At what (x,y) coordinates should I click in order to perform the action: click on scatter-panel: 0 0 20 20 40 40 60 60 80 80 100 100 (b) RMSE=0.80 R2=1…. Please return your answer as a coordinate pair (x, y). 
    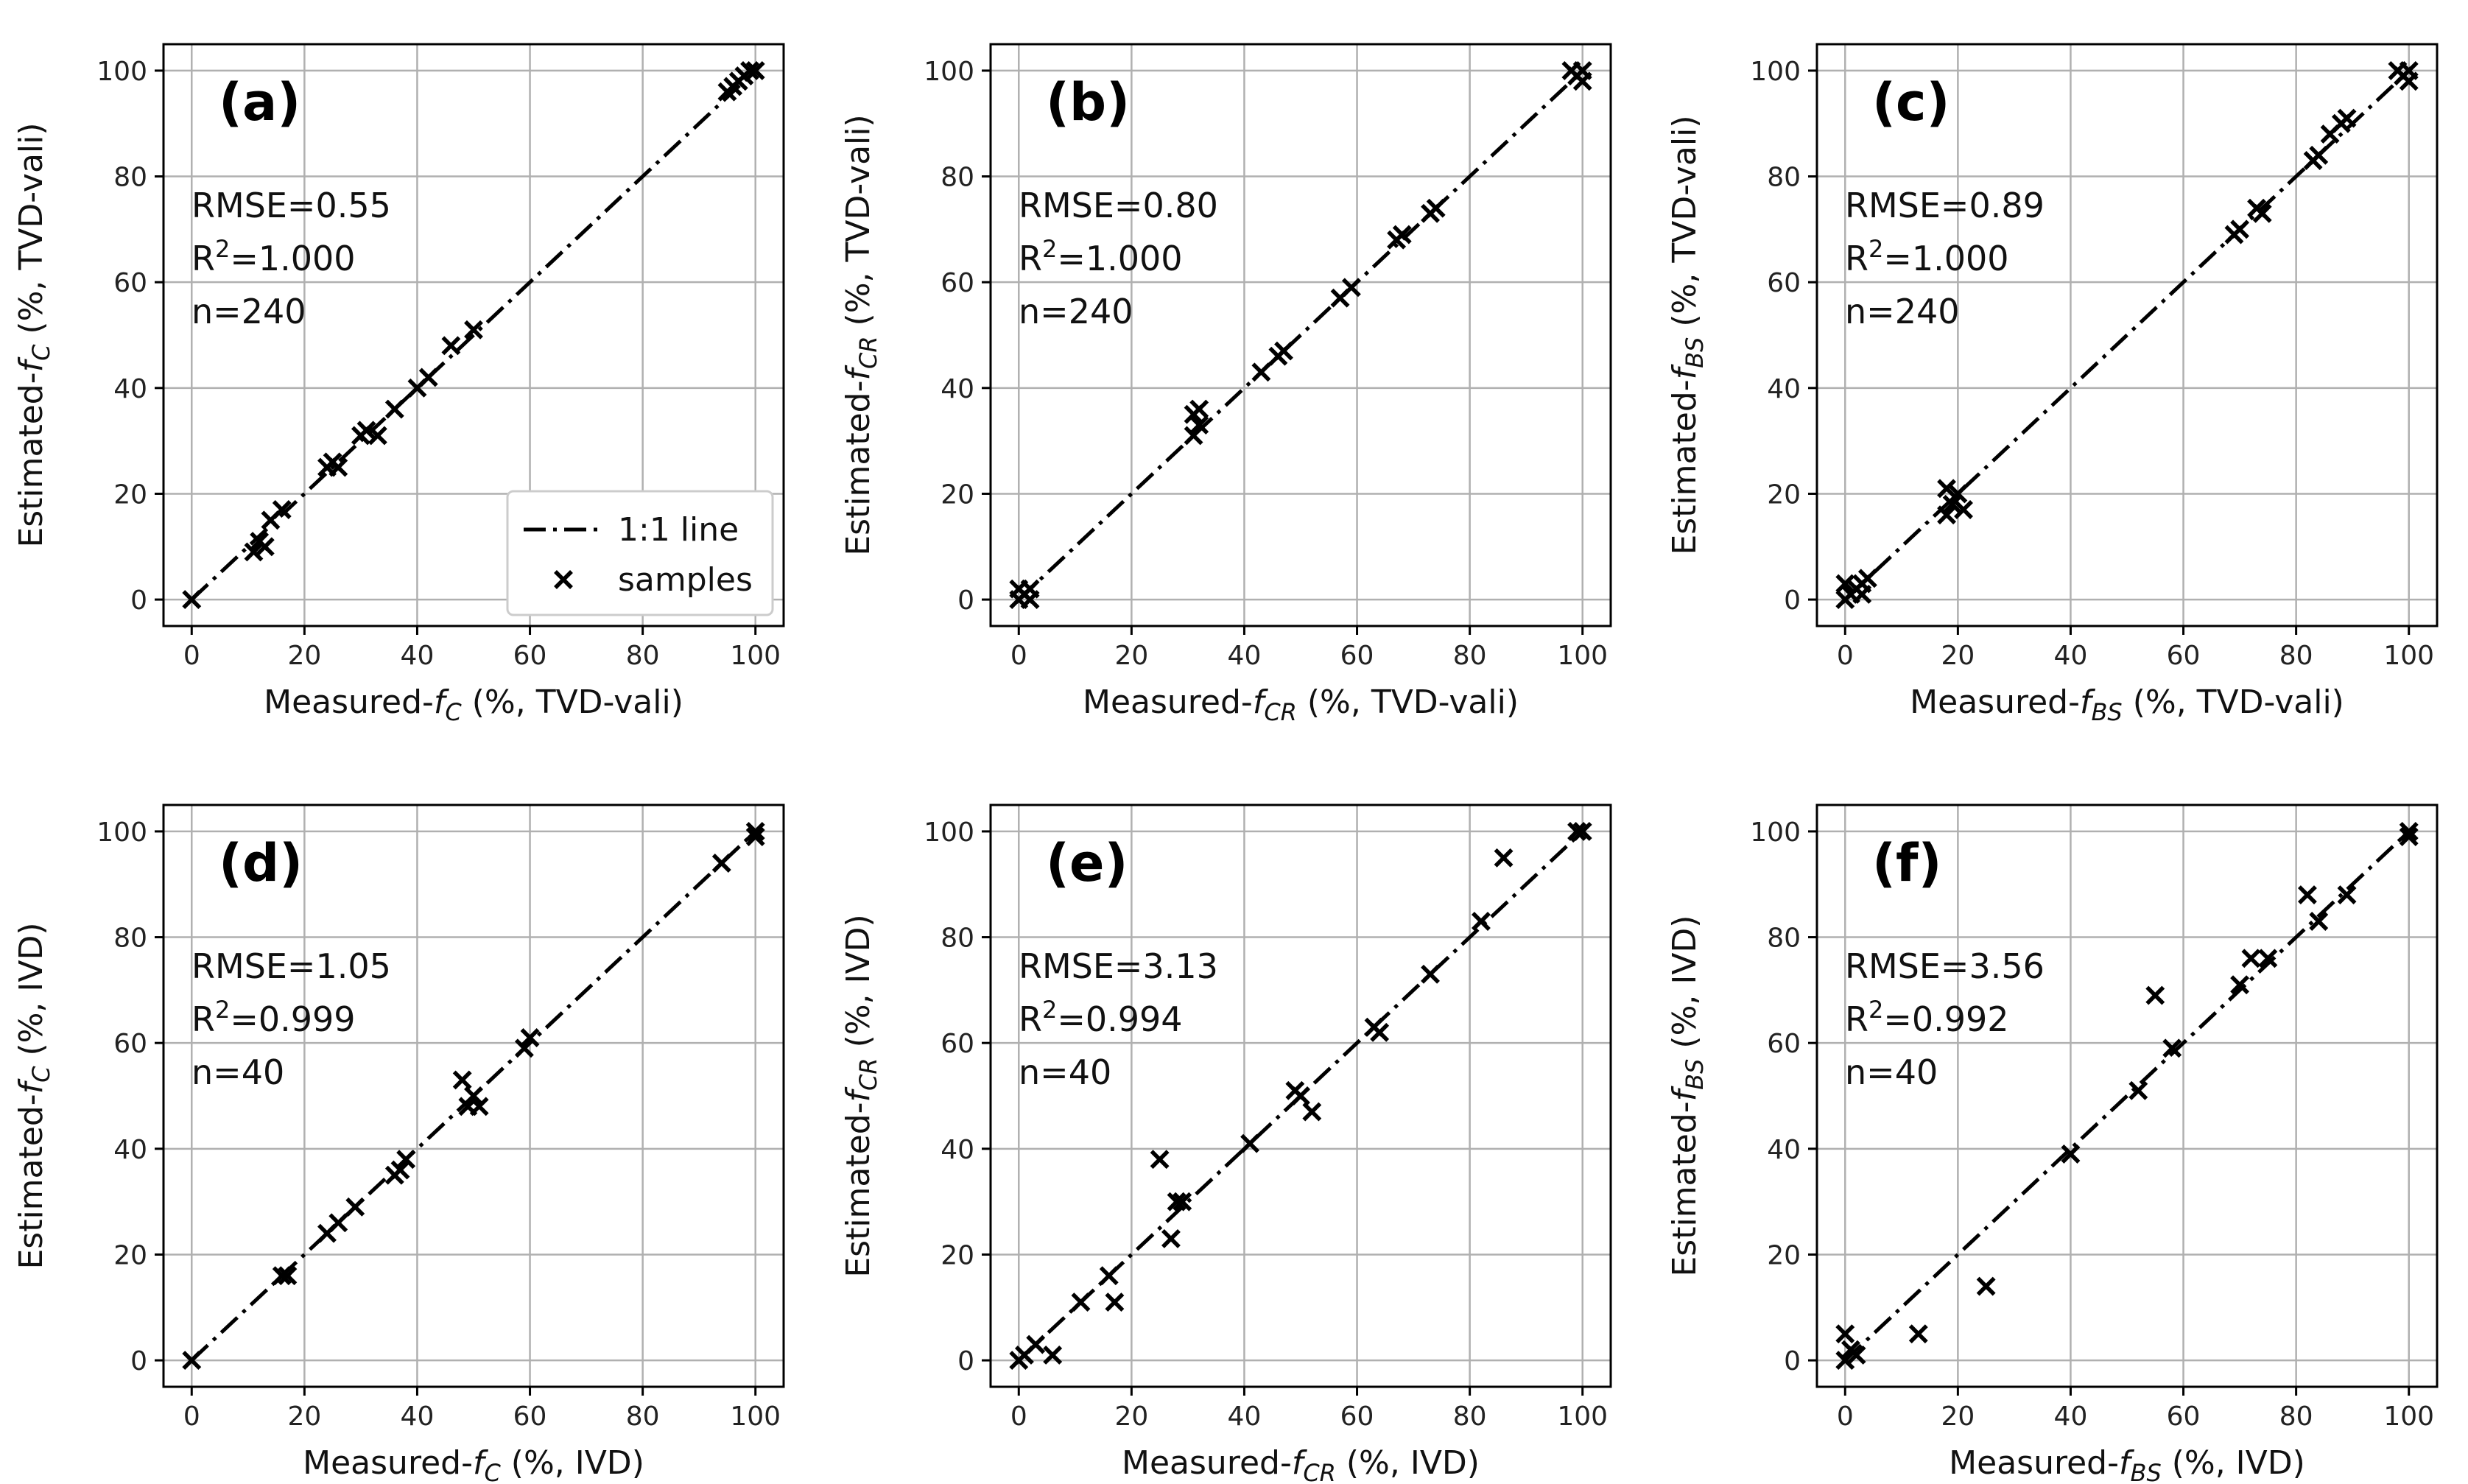
    Looking at the image, I should click on (1226, 384).